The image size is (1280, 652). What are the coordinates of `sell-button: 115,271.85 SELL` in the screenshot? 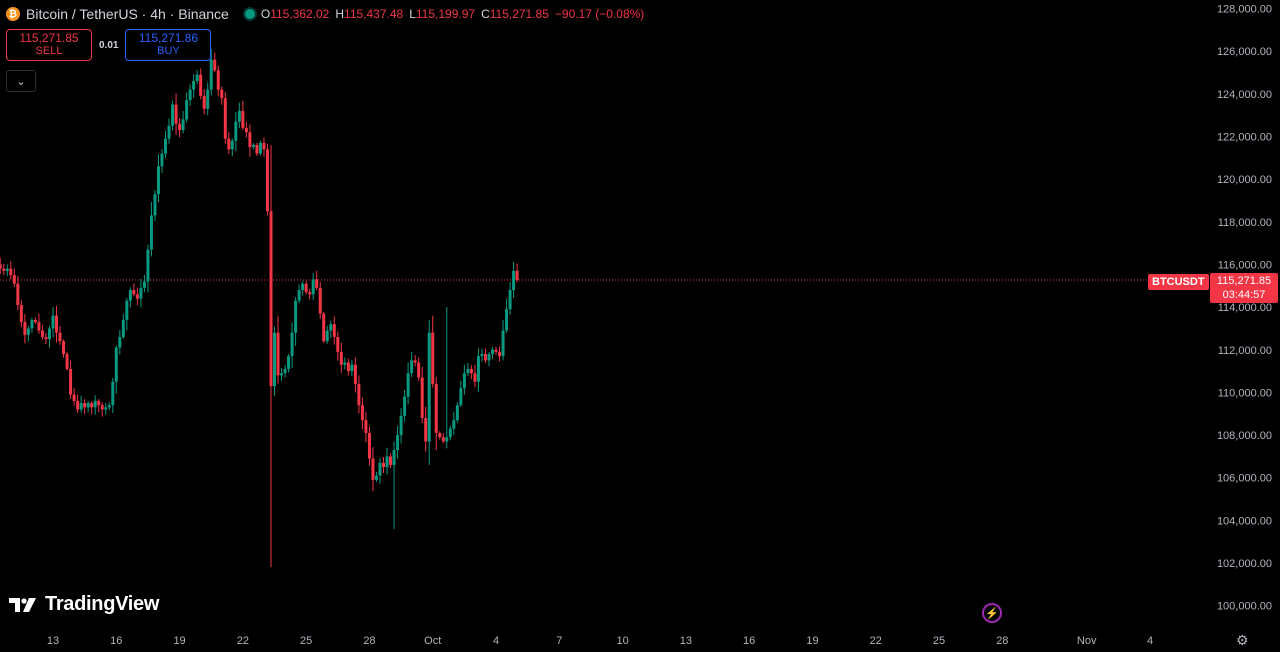 It's located at (49, 45).